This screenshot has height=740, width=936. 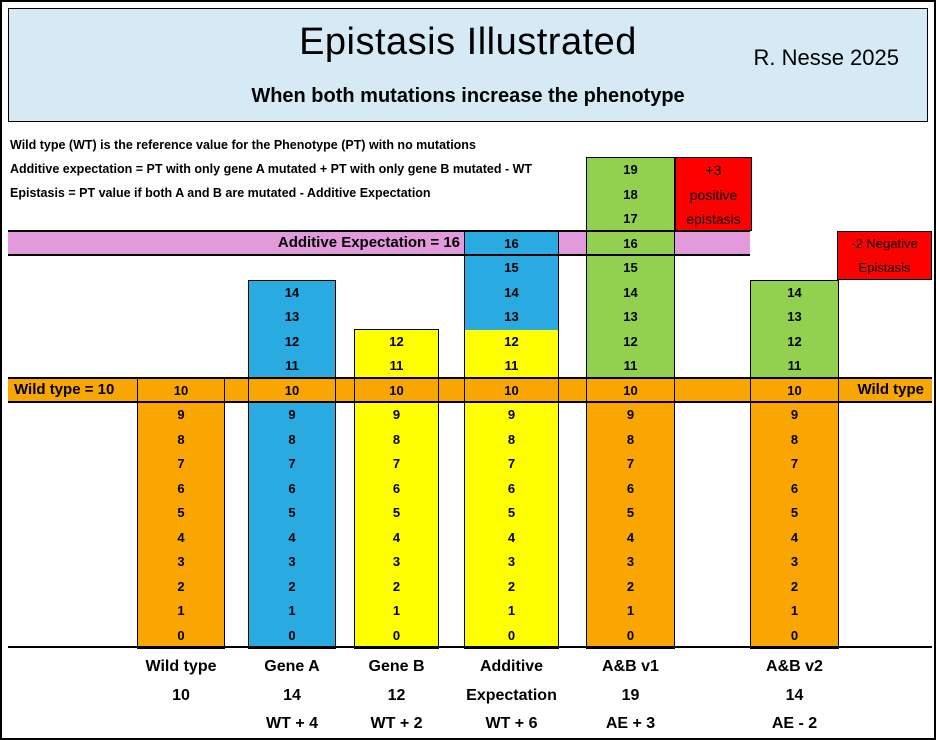 I want to click on cell-gene-a-7: 7, so click(x=292, y=464).